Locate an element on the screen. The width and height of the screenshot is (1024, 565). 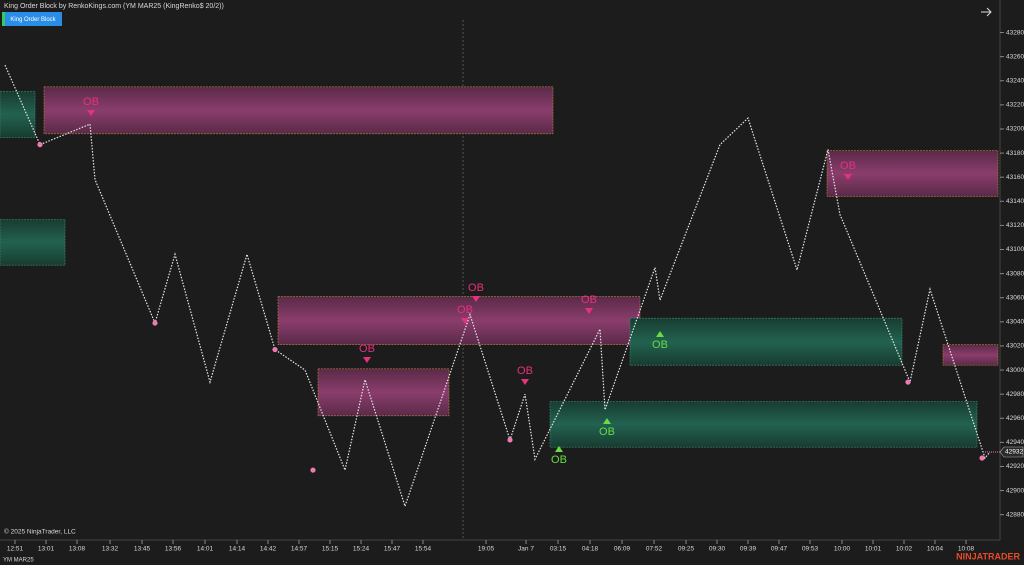
x-tick-label: 13:32 is located at coordinates (110, 549).